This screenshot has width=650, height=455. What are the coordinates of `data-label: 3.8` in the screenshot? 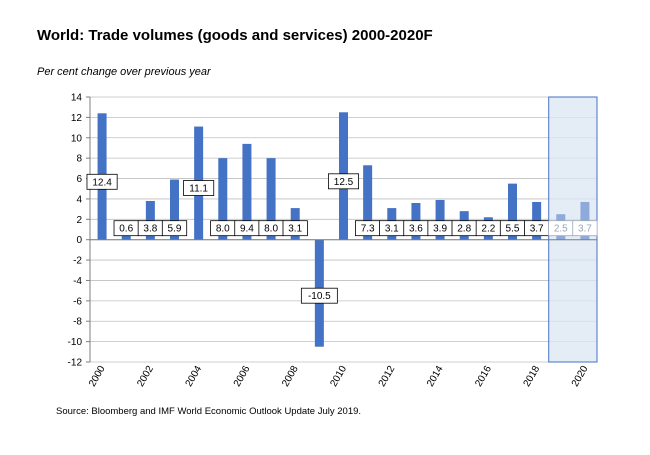 It's located at (150, 229).